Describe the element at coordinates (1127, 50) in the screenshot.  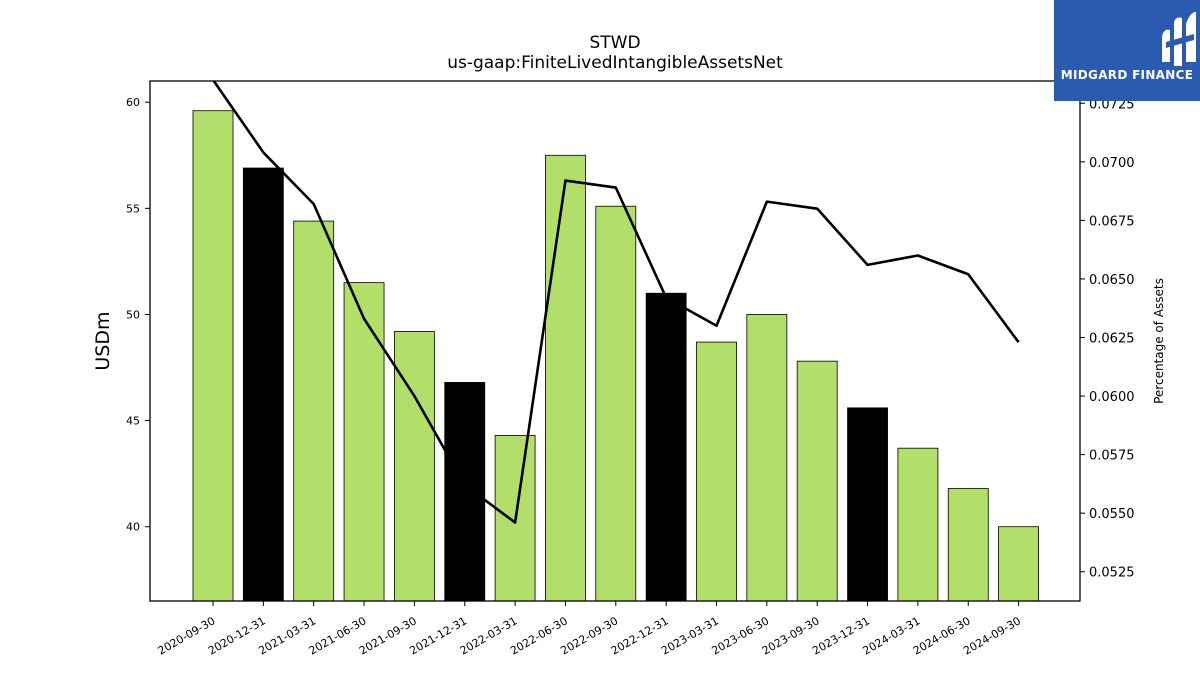
I see `logo: MIDGARD FINANCE` at that location.